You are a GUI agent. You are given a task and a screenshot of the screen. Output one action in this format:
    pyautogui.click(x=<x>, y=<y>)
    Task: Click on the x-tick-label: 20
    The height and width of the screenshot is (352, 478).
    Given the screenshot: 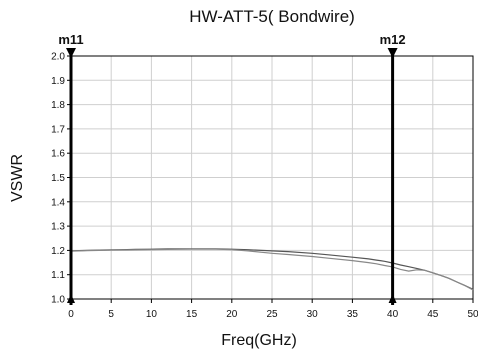 What is the action you would take?
    pyautogui.click(x=232, y=314)
    